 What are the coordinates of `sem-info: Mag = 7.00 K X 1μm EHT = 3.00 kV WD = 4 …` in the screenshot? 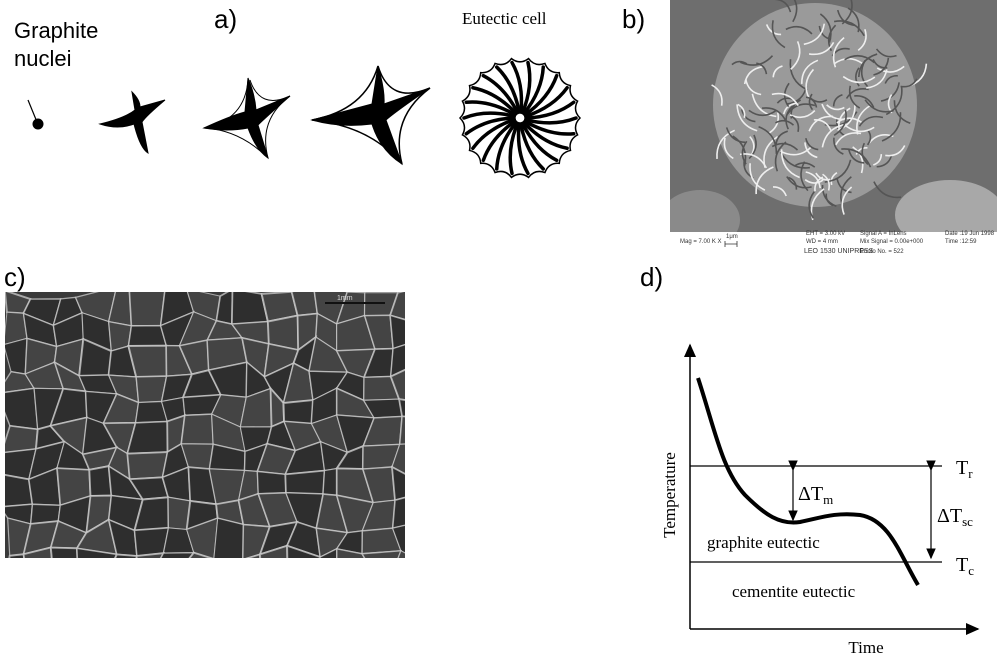 It's located at (837, 243).